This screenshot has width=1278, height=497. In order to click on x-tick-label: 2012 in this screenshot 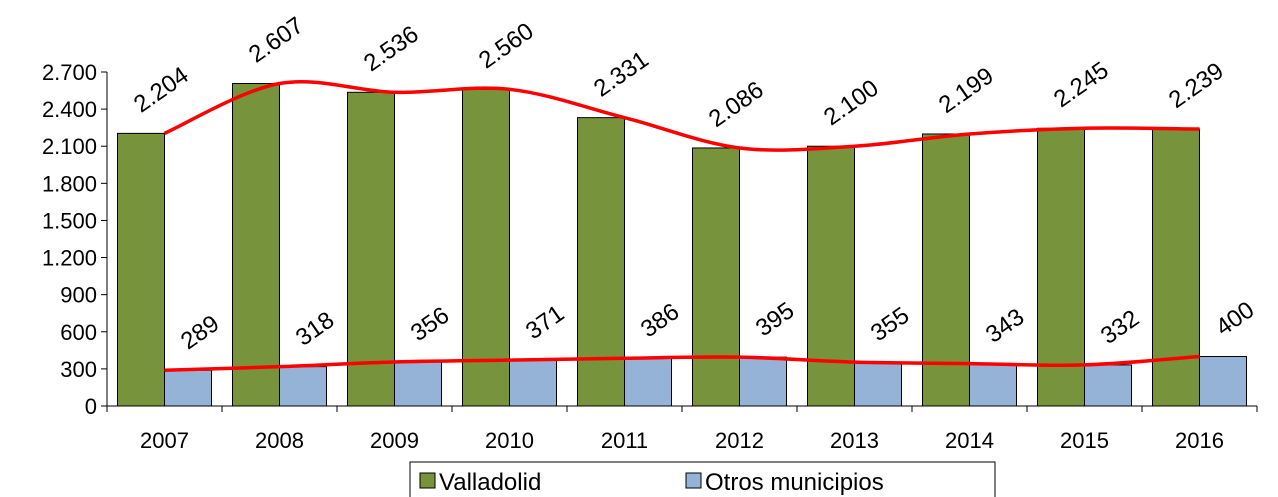, I will do `click(739, 440)`.